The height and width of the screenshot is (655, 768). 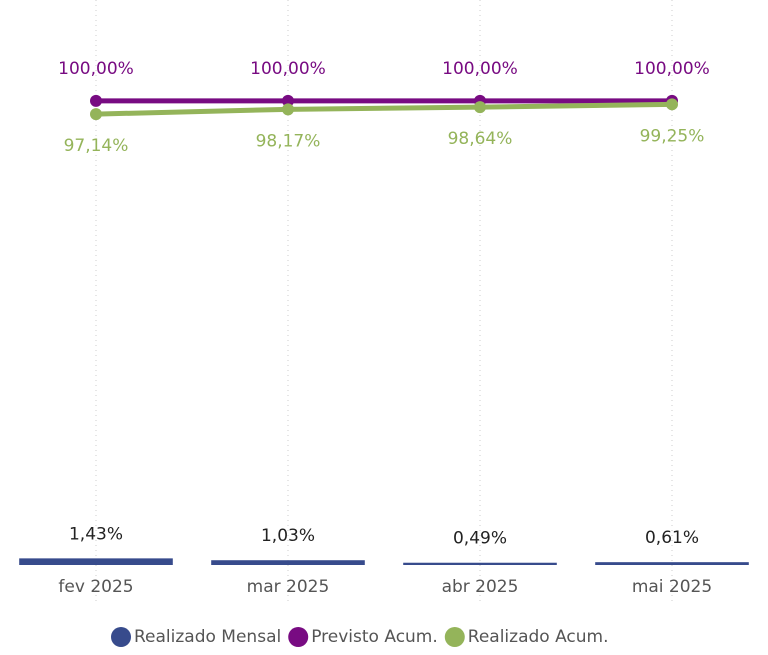 I want to click on data-label: 1,03%, so click(x=288, y=536).